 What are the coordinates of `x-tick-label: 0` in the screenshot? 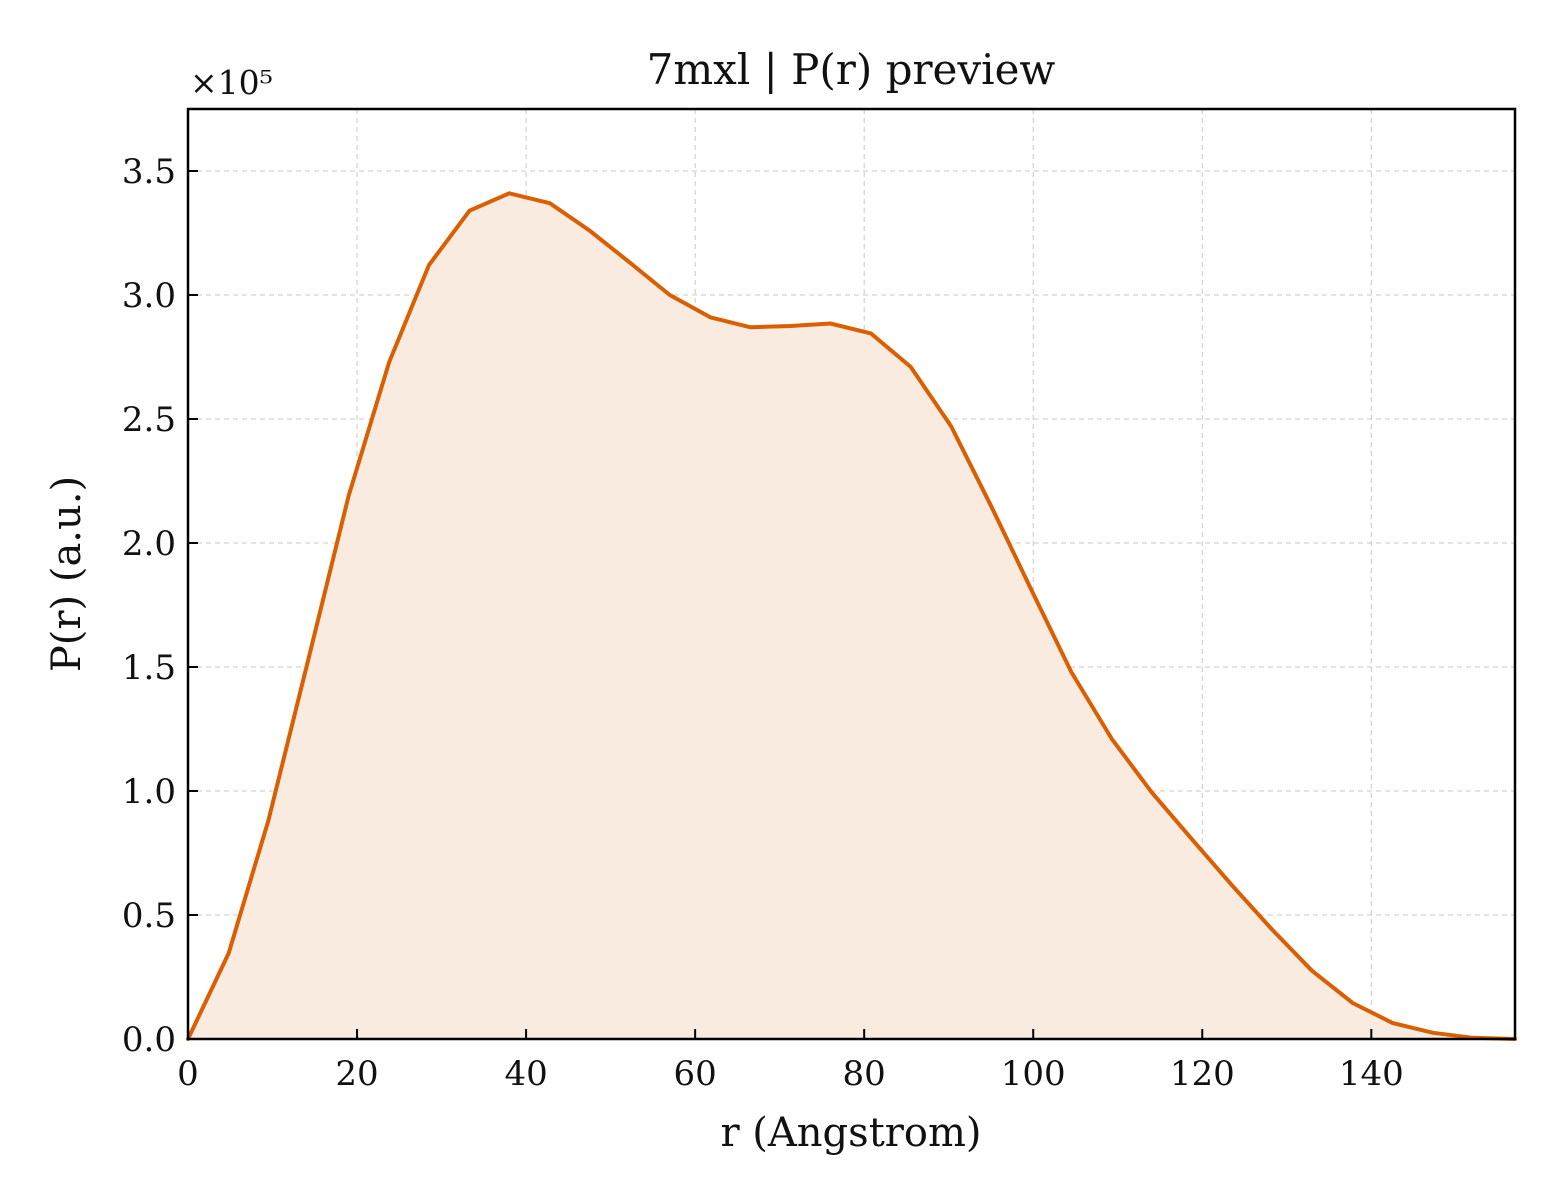 It's located at (188, 1074).